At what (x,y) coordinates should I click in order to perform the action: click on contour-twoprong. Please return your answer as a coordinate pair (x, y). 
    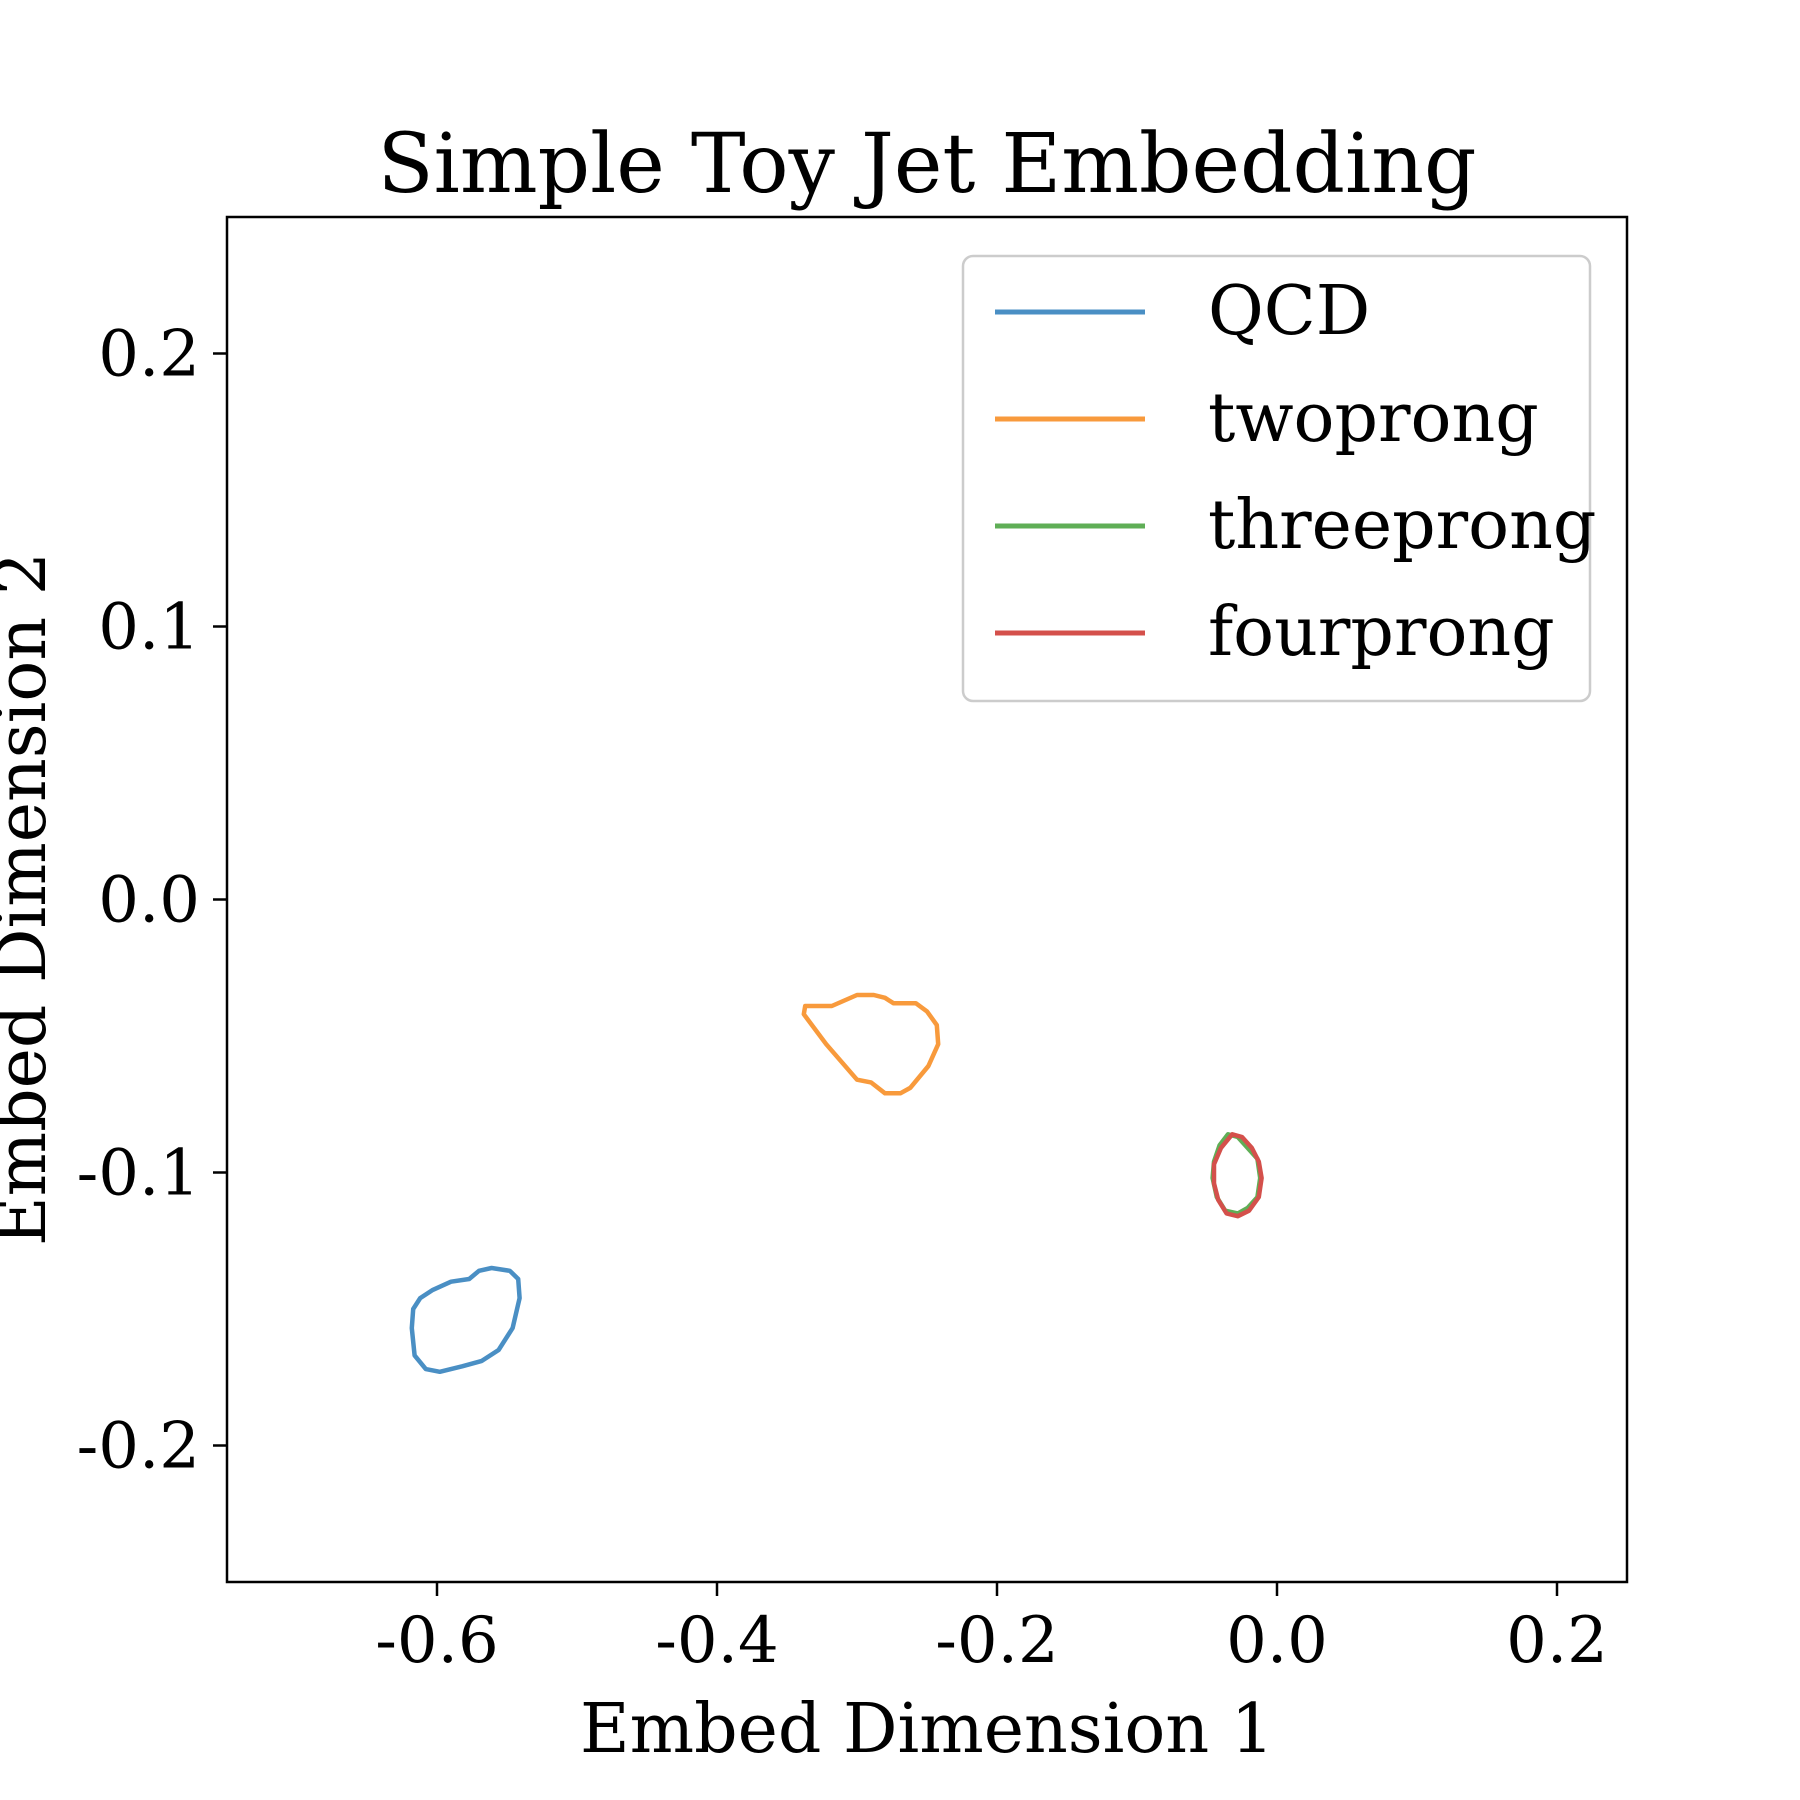
    Looking at the image, I should click on (871, 1044).